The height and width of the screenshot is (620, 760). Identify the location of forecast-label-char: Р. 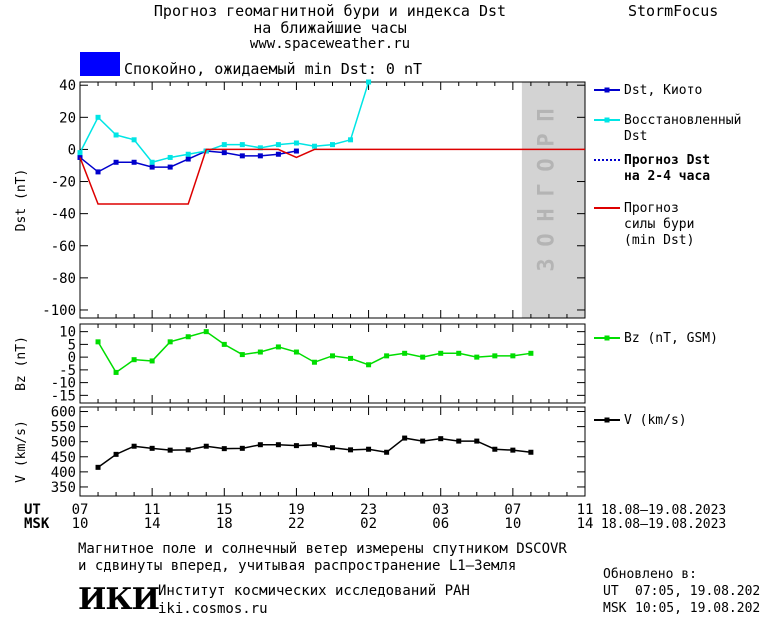
(546, 139).